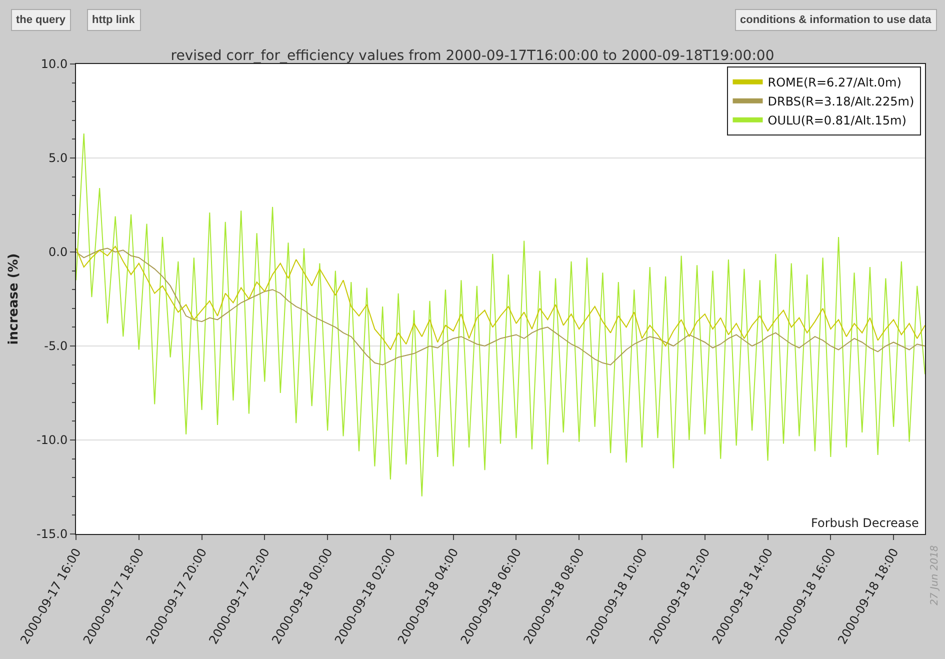 The width and height of the screenshot is (945, 659). Describe the element at coordinates (58, 158) in the screenshot. I see `y-tick-label: 5.0` at that location.